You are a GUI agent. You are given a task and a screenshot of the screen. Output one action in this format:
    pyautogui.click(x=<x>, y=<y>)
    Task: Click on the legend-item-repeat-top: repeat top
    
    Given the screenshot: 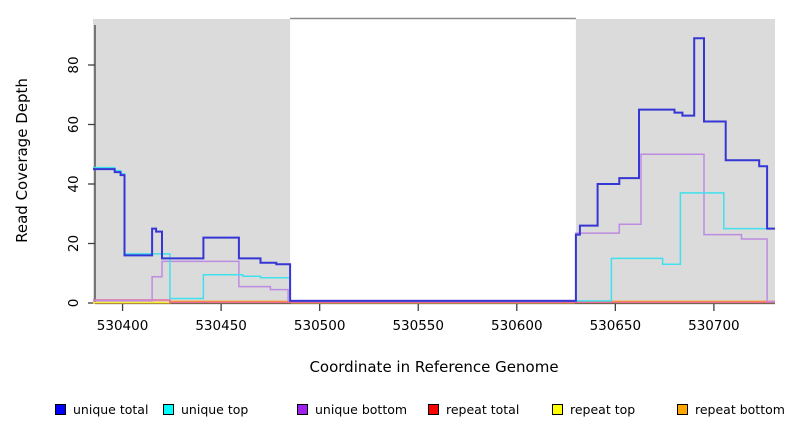 What is the action you would take?
    pyautogui.click(x=593, y=409)
    